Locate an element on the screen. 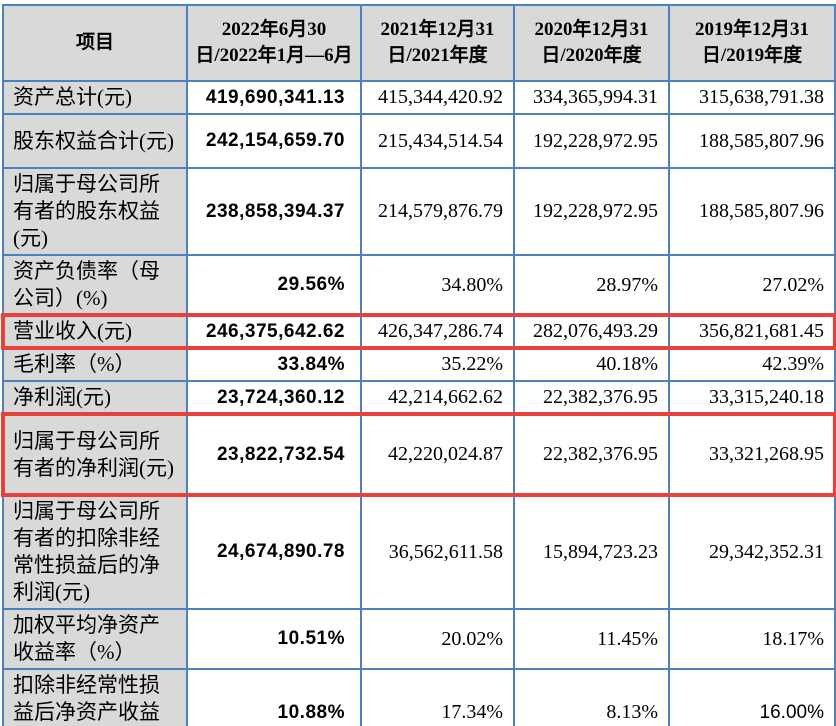  column-header-2022: 2022年6月30日/2022年1月—6月 is located at coordinates (274, 43).